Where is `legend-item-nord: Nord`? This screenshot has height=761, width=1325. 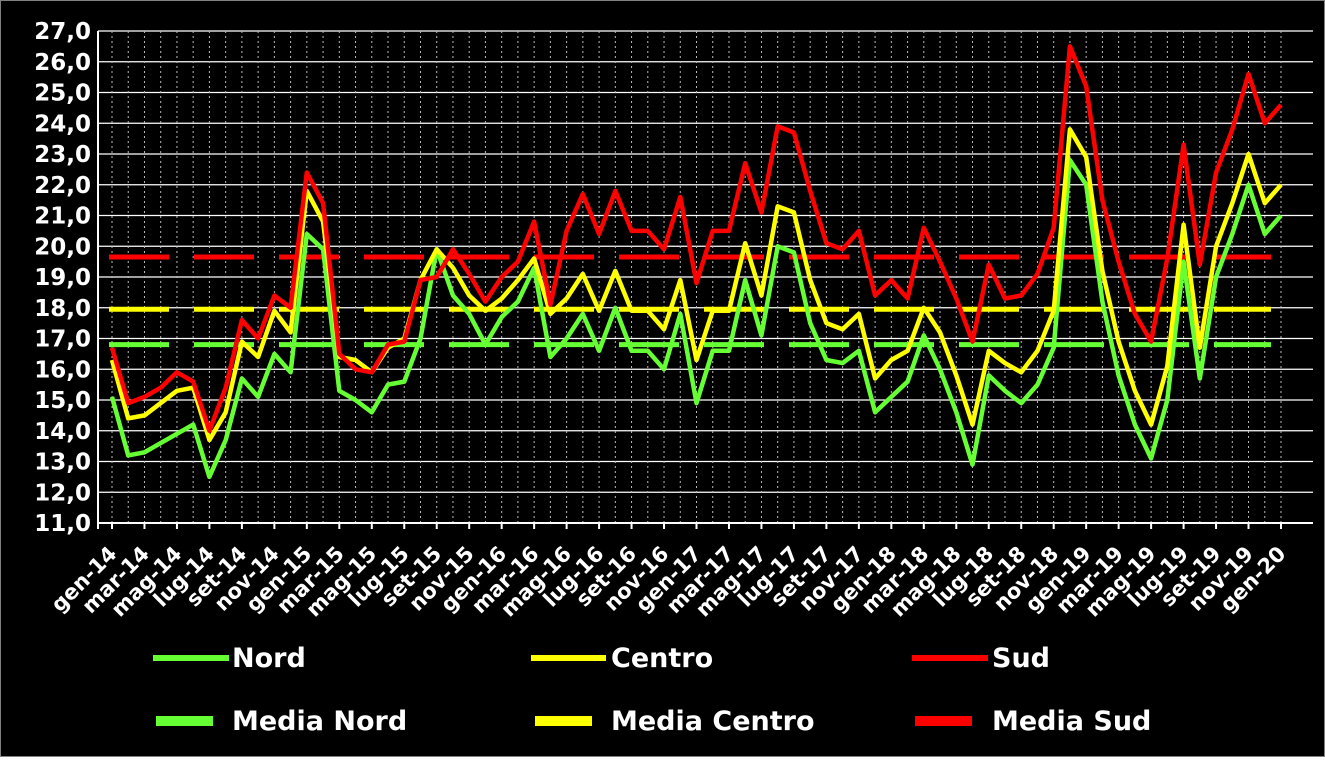
legend-item-nord: Nord is located at coordinates (229, 658).